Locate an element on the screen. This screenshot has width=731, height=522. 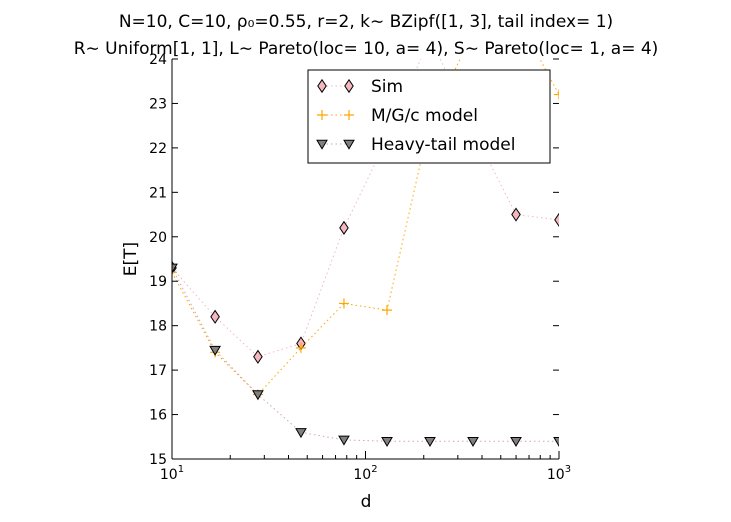
x-tick-label-0: 10¹ is located at coordinates (172, 473).